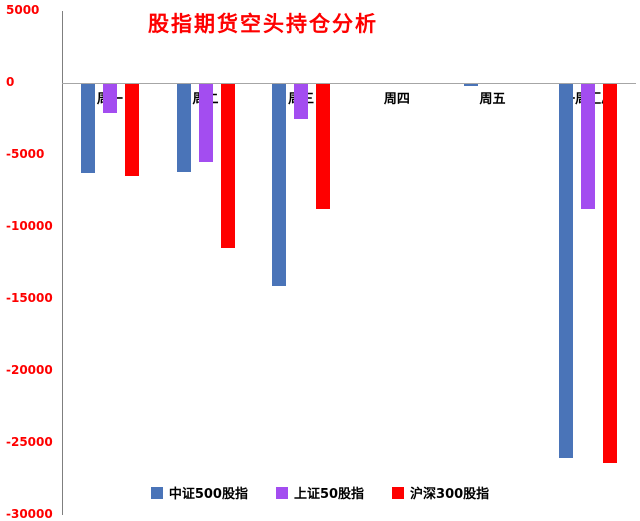 The height and width of the screenshot is (521, 640). Describe the element at coordinates (492, 99) in the screenshot. I see `category-label: 周五` at that location.